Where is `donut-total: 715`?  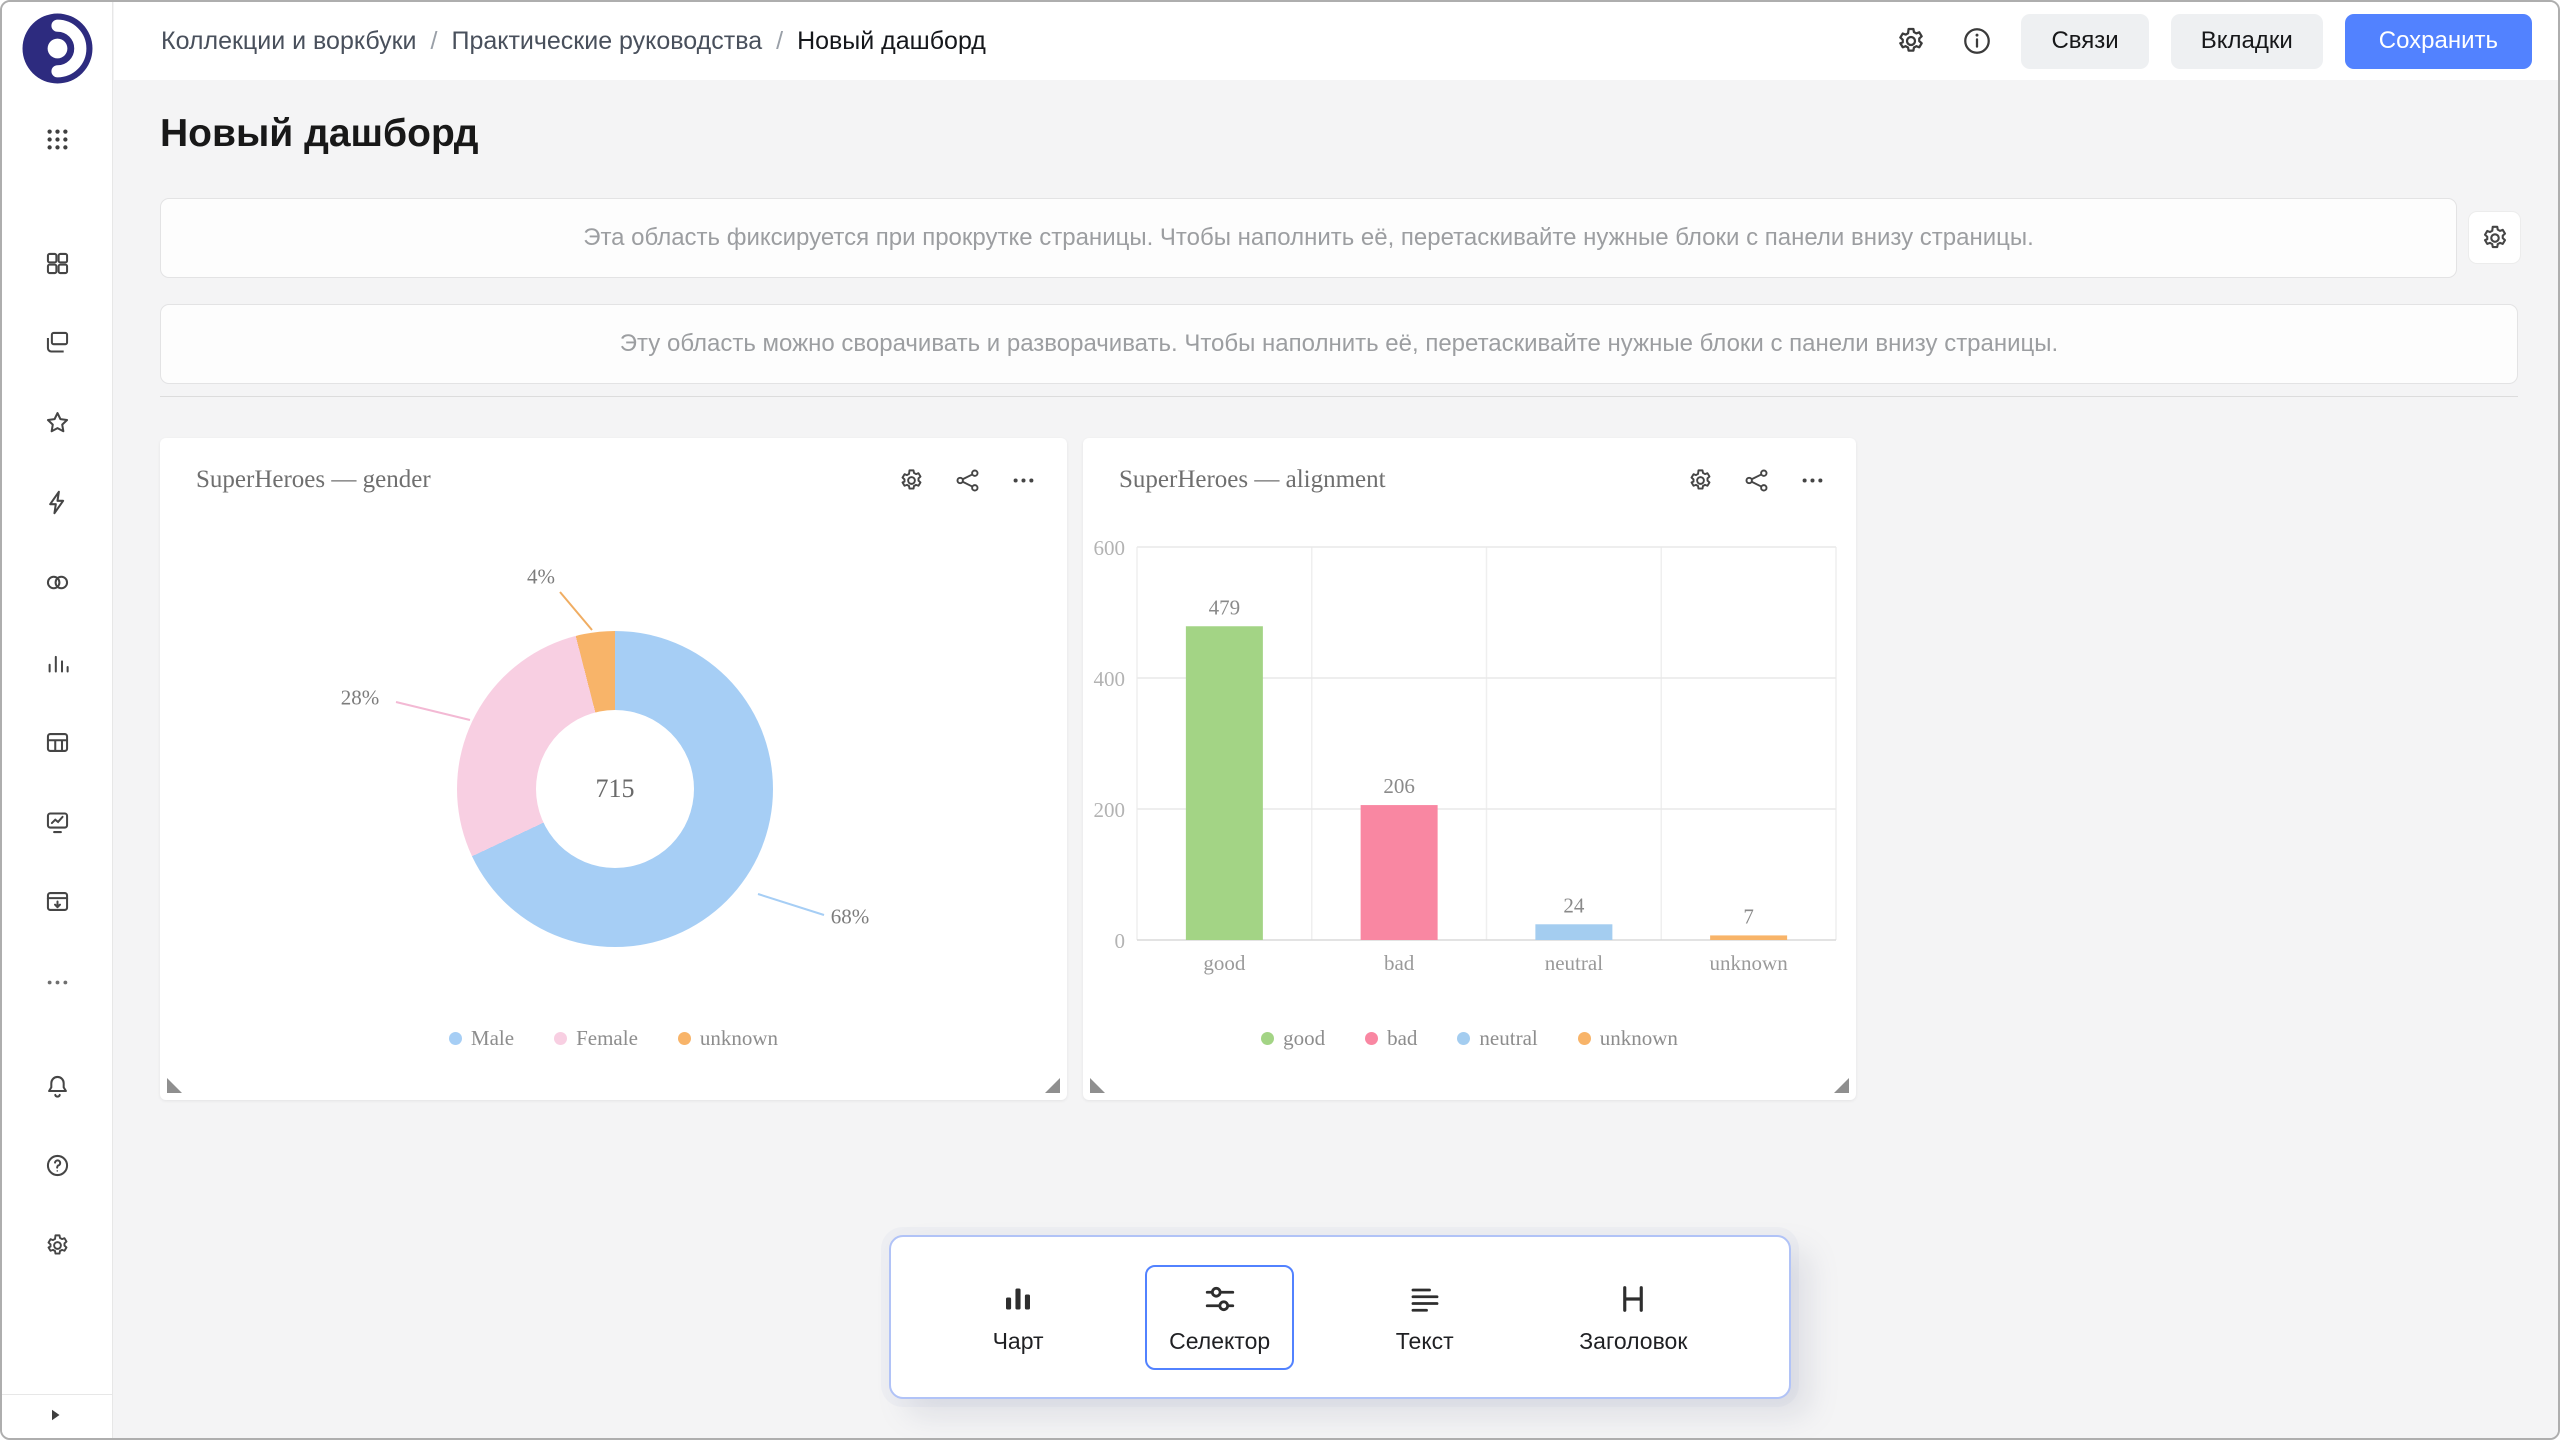 donut-total: 715 is located at coordinates (615, 789).